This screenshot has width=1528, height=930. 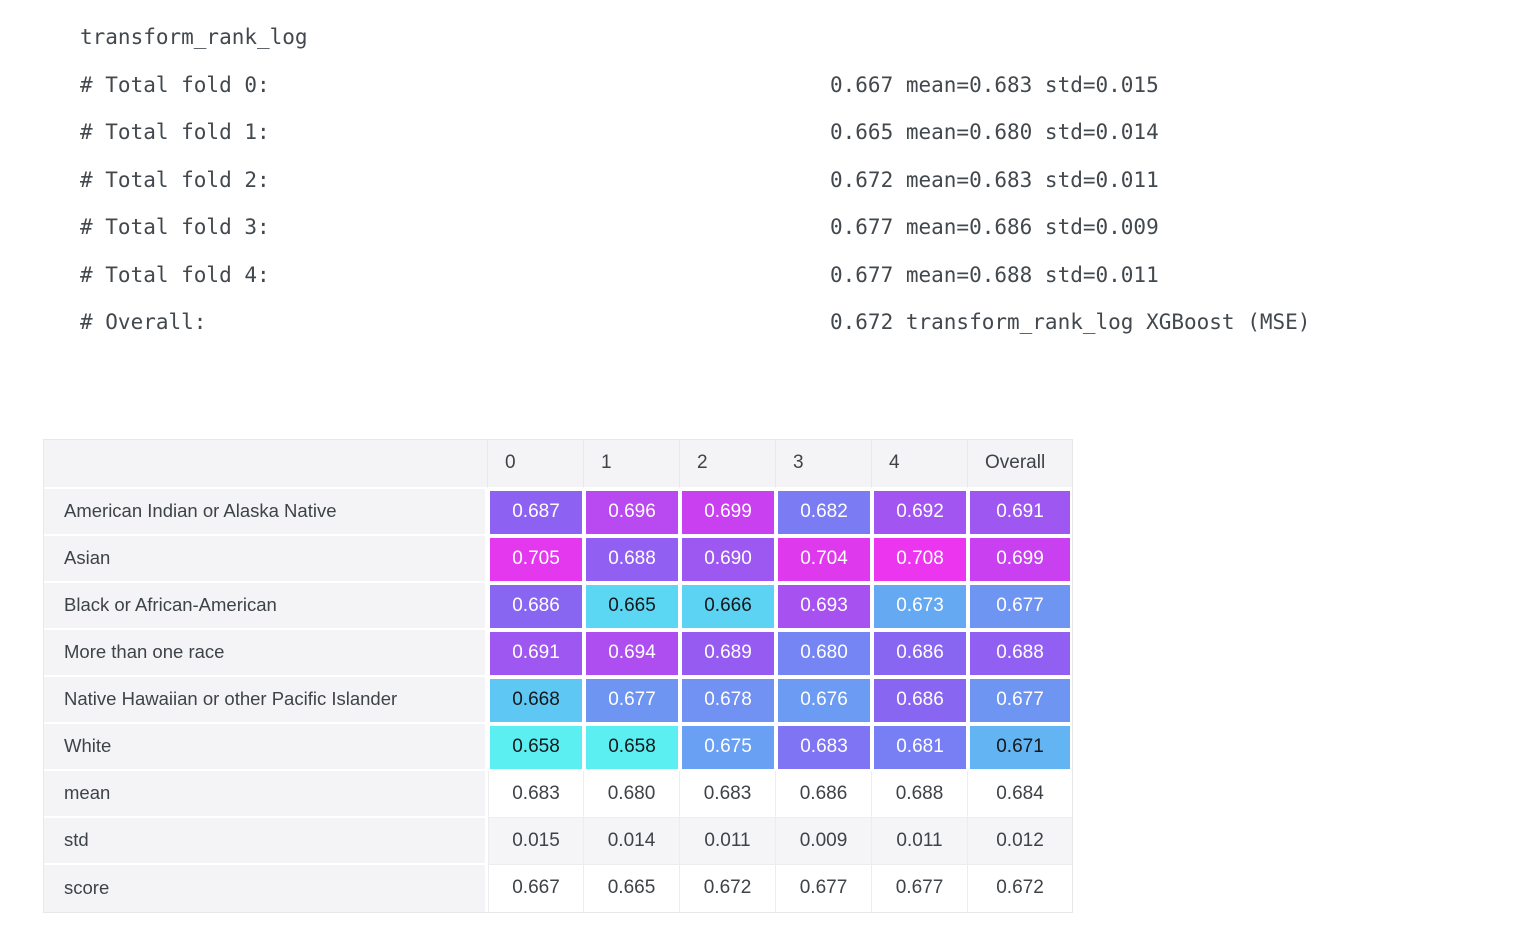 I want to click on heat-cell: 0.675, so click(x=728, y=747).